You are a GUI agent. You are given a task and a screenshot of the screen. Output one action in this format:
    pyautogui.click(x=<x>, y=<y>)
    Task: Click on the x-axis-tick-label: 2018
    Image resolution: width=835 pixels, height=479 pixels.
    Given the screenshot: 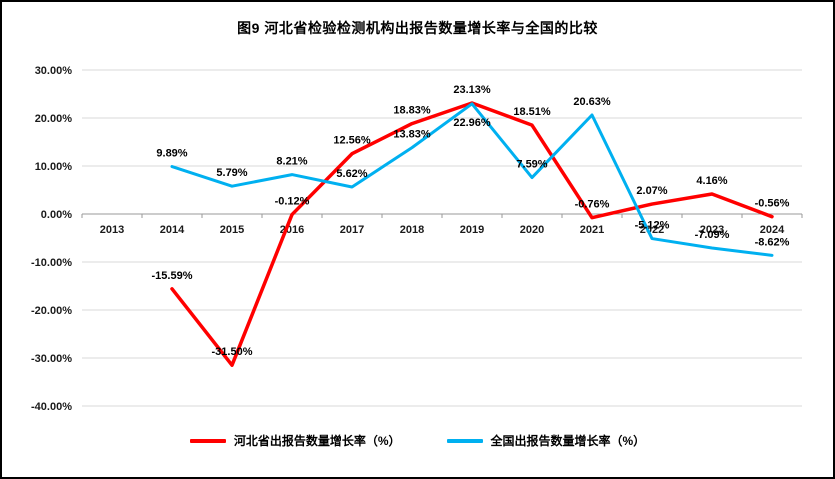 What is the action you would take?
    pyautogui.click(x=412, y=230)
    